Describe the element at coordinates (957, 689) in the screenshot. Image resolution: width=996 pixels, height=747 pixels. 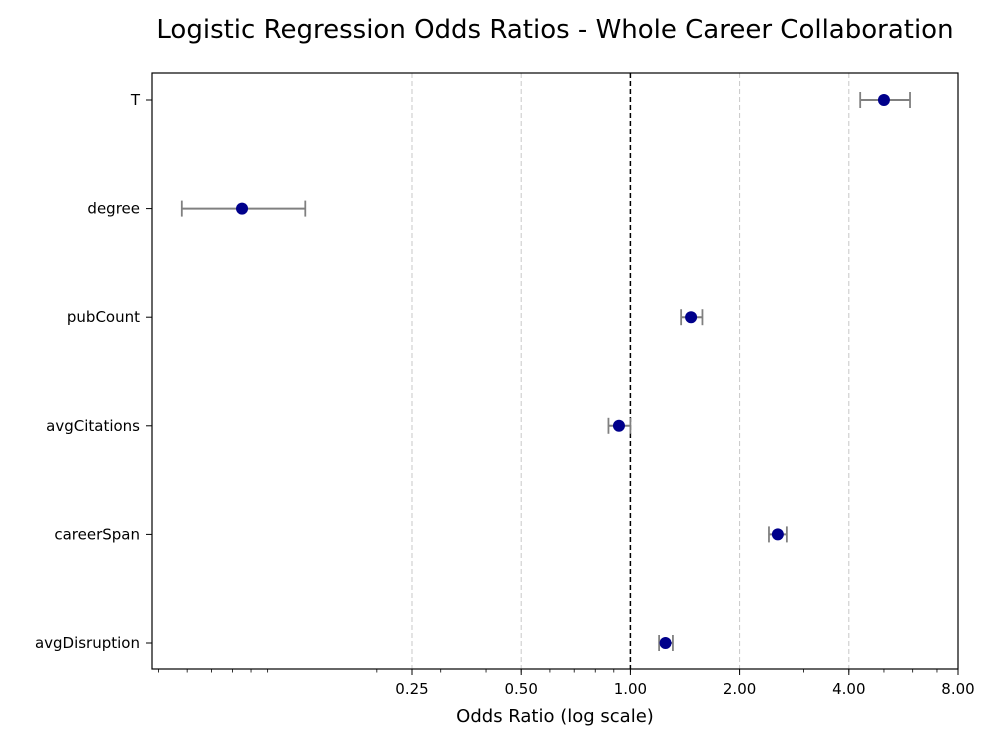
I see `x-tick-label: 8.00` at that location.